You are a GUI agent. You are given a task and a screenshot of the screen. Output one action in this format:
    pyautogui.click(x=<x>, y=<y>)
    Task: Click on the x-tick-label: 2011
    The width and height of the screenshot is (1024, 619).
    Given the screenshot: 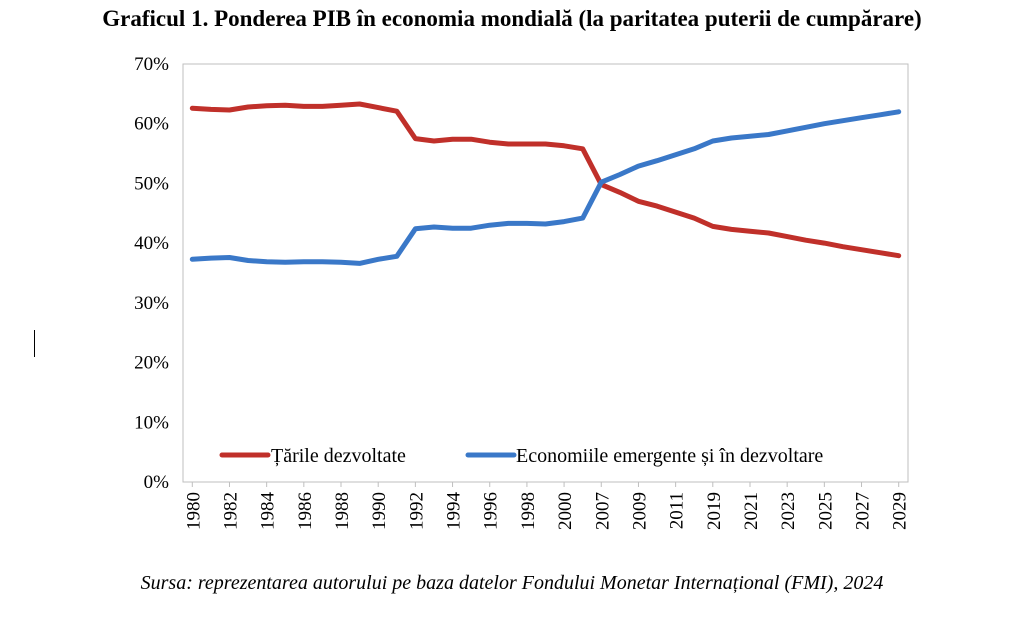 What is the action you would take?
    pyautogui.click(x=677, y=510)
    